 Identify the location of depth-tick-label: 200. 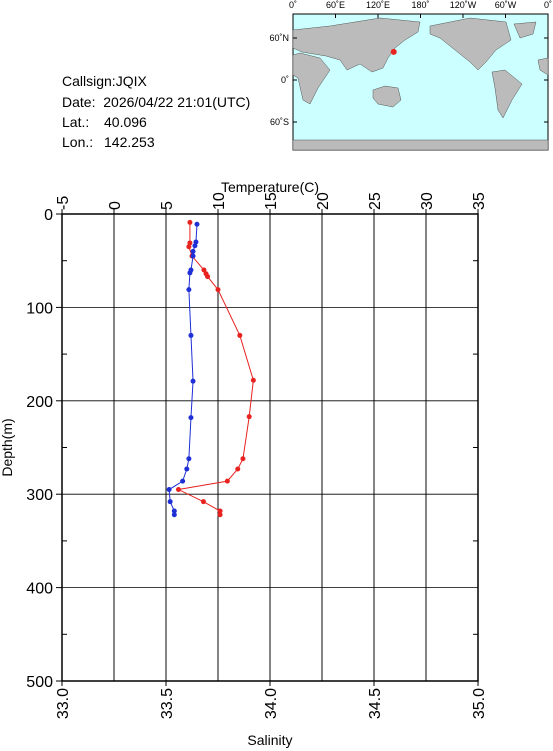
(39, 402).